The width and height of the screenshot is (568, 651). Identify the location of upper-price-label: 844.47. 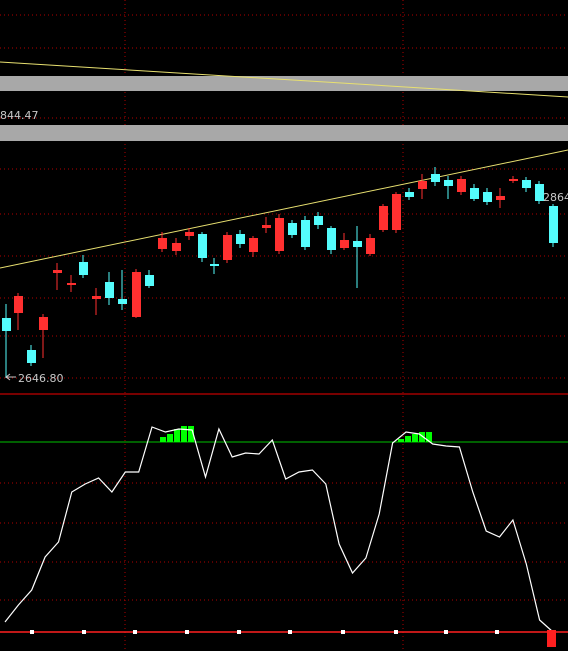
(19, 115).